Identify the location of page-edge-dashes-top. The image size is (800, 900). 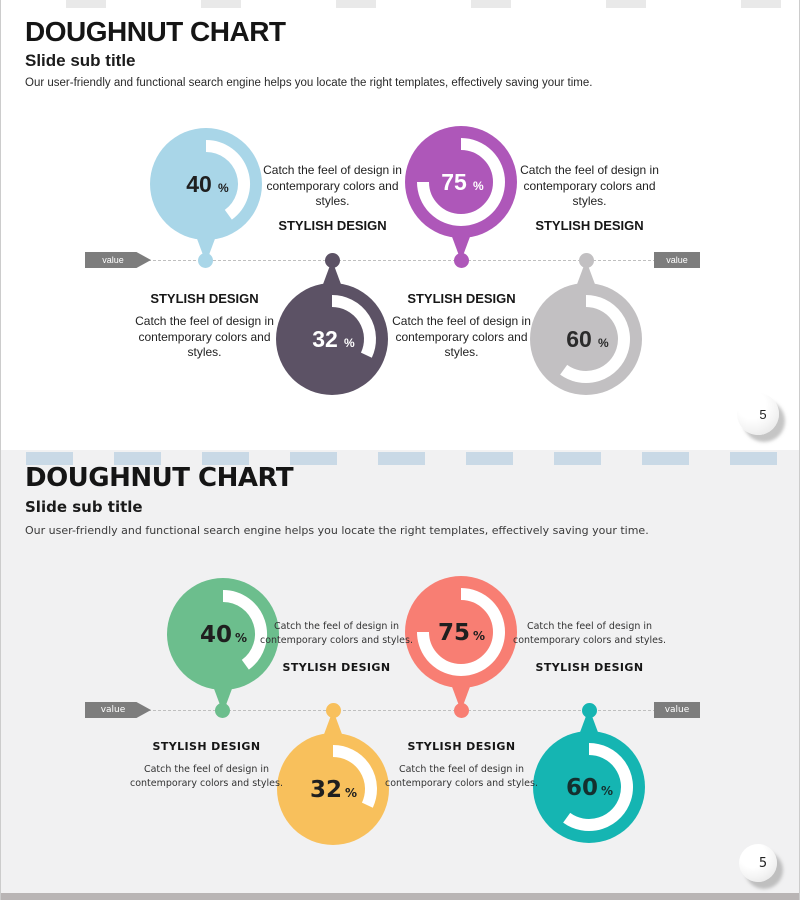
(400, 4).